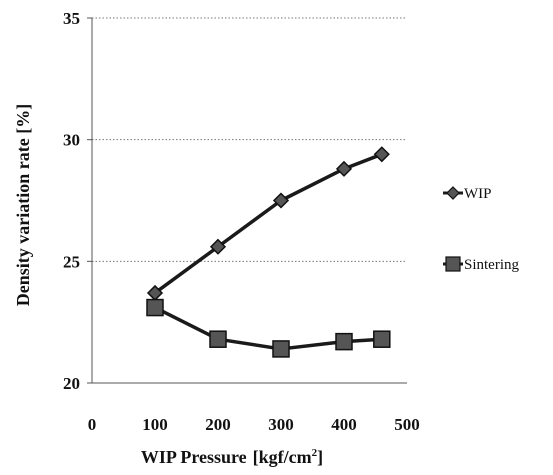  Describe the element at coordinates (453, 193) in the screenshot. I see `legend-marker-wip` at that location.